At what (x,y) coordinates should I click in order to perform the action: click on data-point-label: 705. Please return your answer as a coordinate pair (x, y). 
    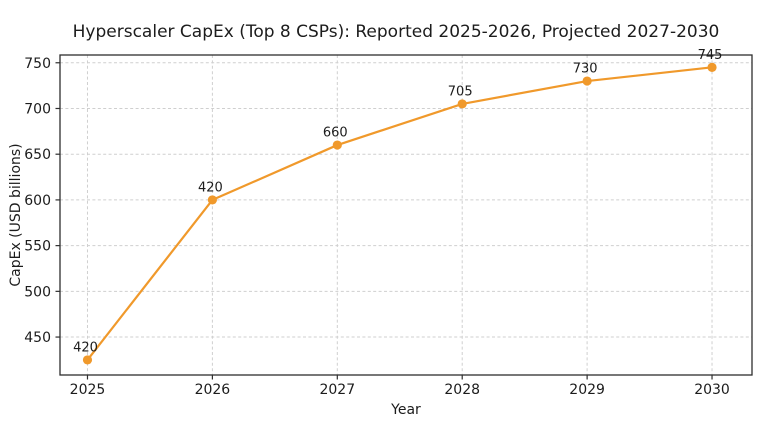
    Looking at the image, I should click on (460, 91).